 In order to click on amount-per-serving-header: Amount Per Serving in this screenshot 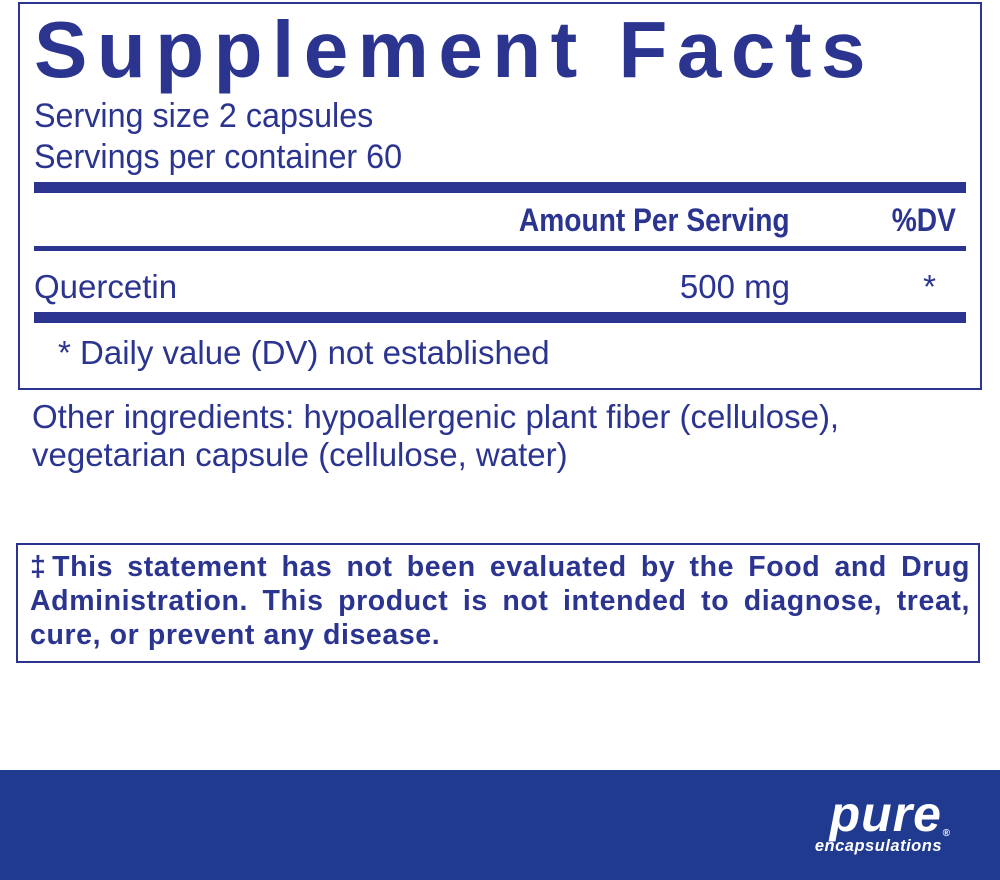, I will do `click(654, 220)`.